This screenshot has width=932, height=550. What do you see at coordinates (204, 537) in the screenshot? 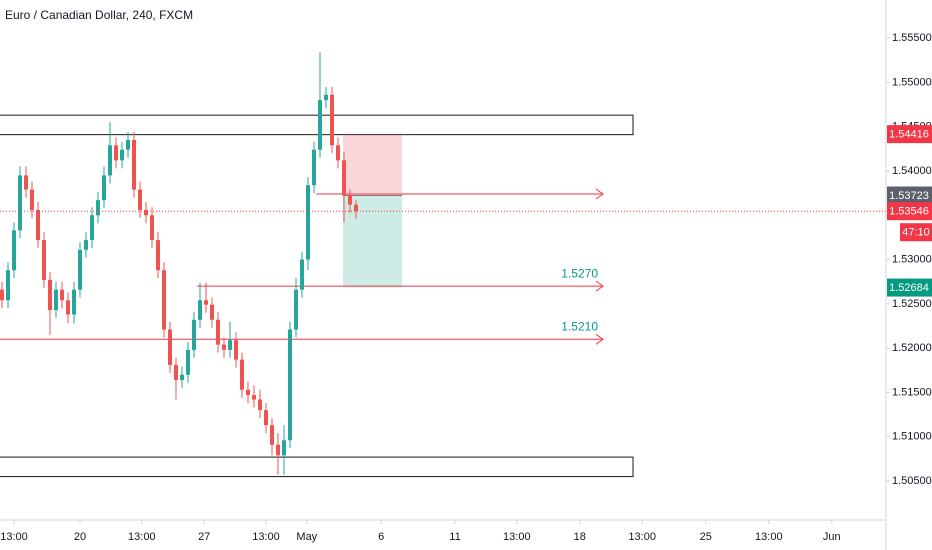
I see `x-tick-label: 27` at bounding box center [204, 537].